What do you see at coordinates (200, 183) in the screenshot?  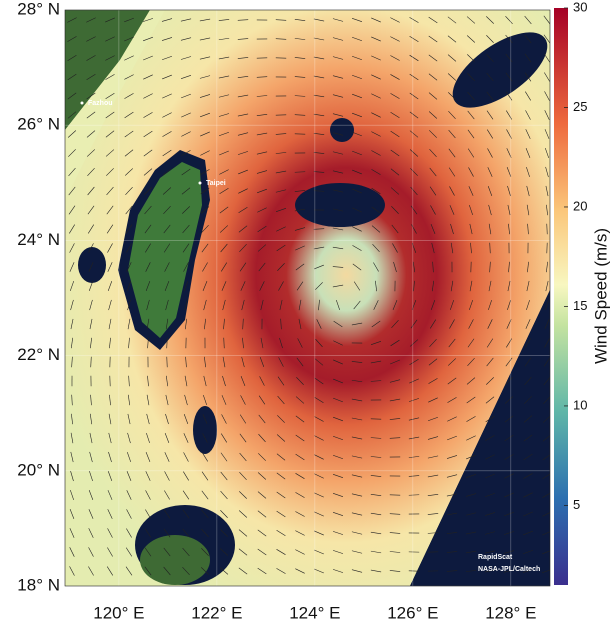 I see `city-marker` at bounding box center [200, 183].